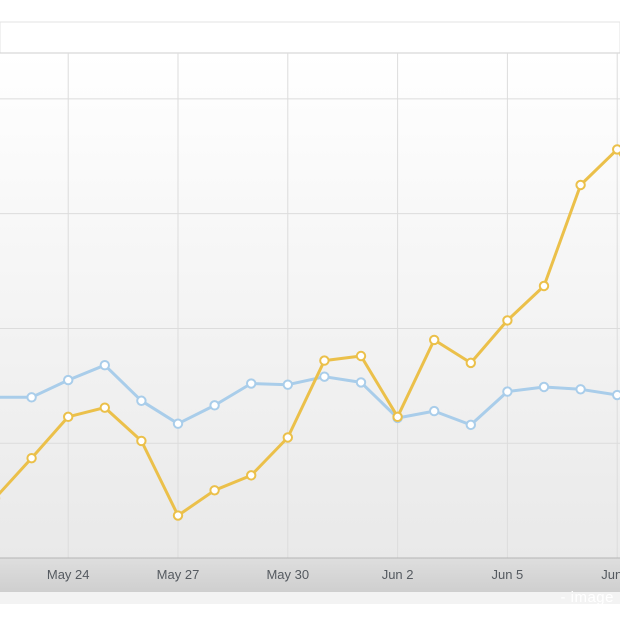  I want to click on x-tick-label: Jun 2, so click(398, 574).